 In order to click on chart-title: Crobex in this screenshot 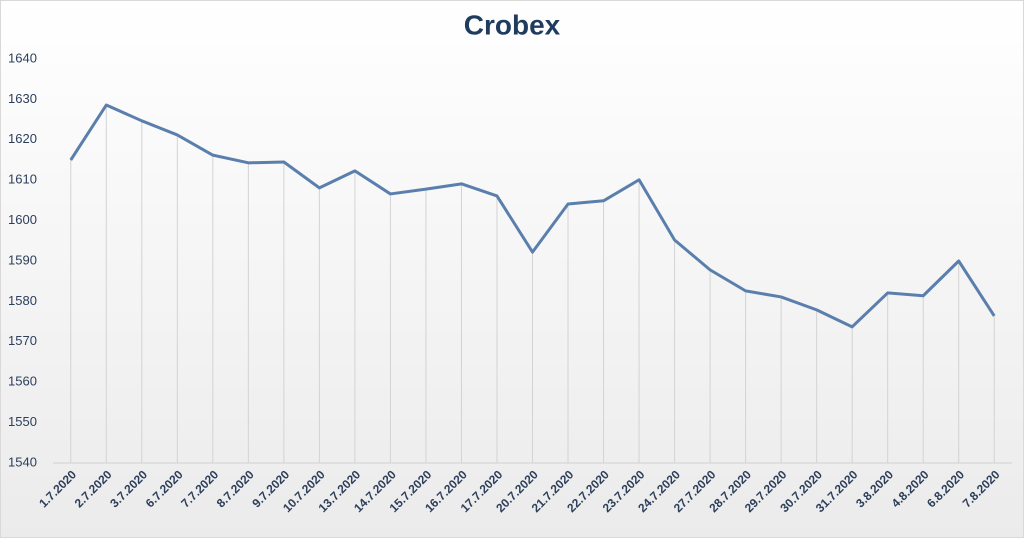, I will do `click(512, 24)`.